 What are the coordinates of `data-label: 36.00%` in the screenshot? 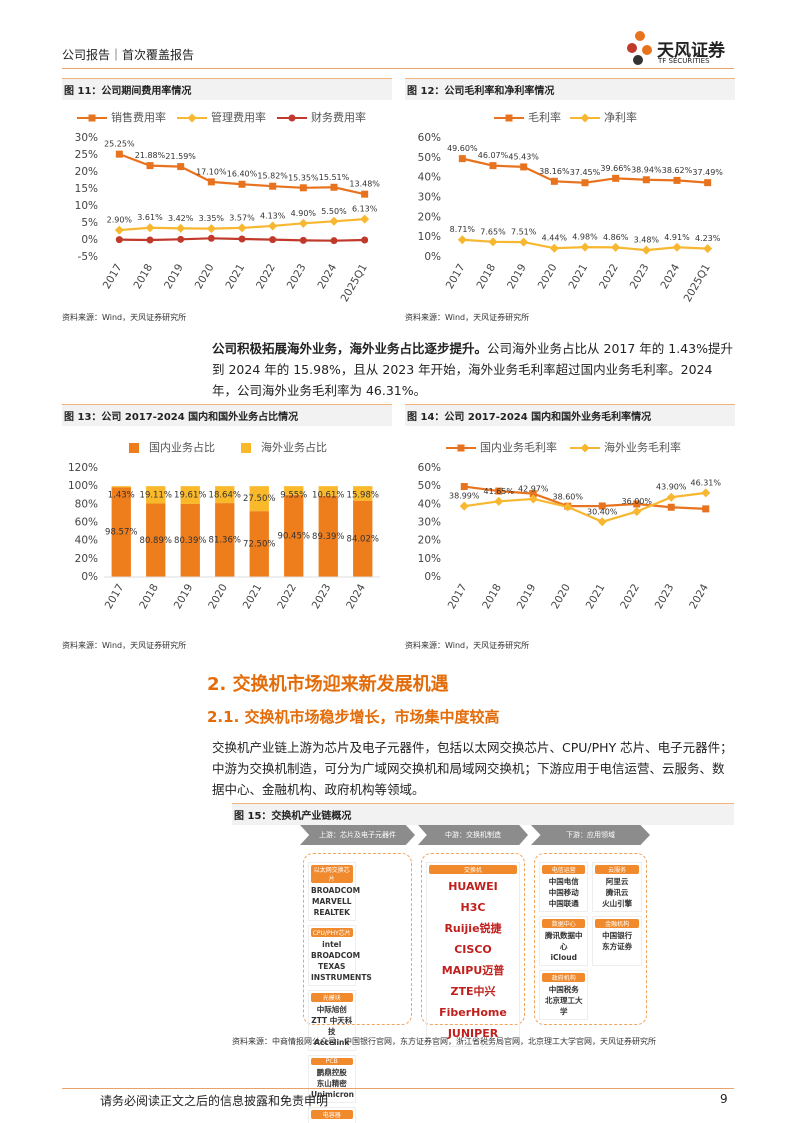 It's located at (636, 501).